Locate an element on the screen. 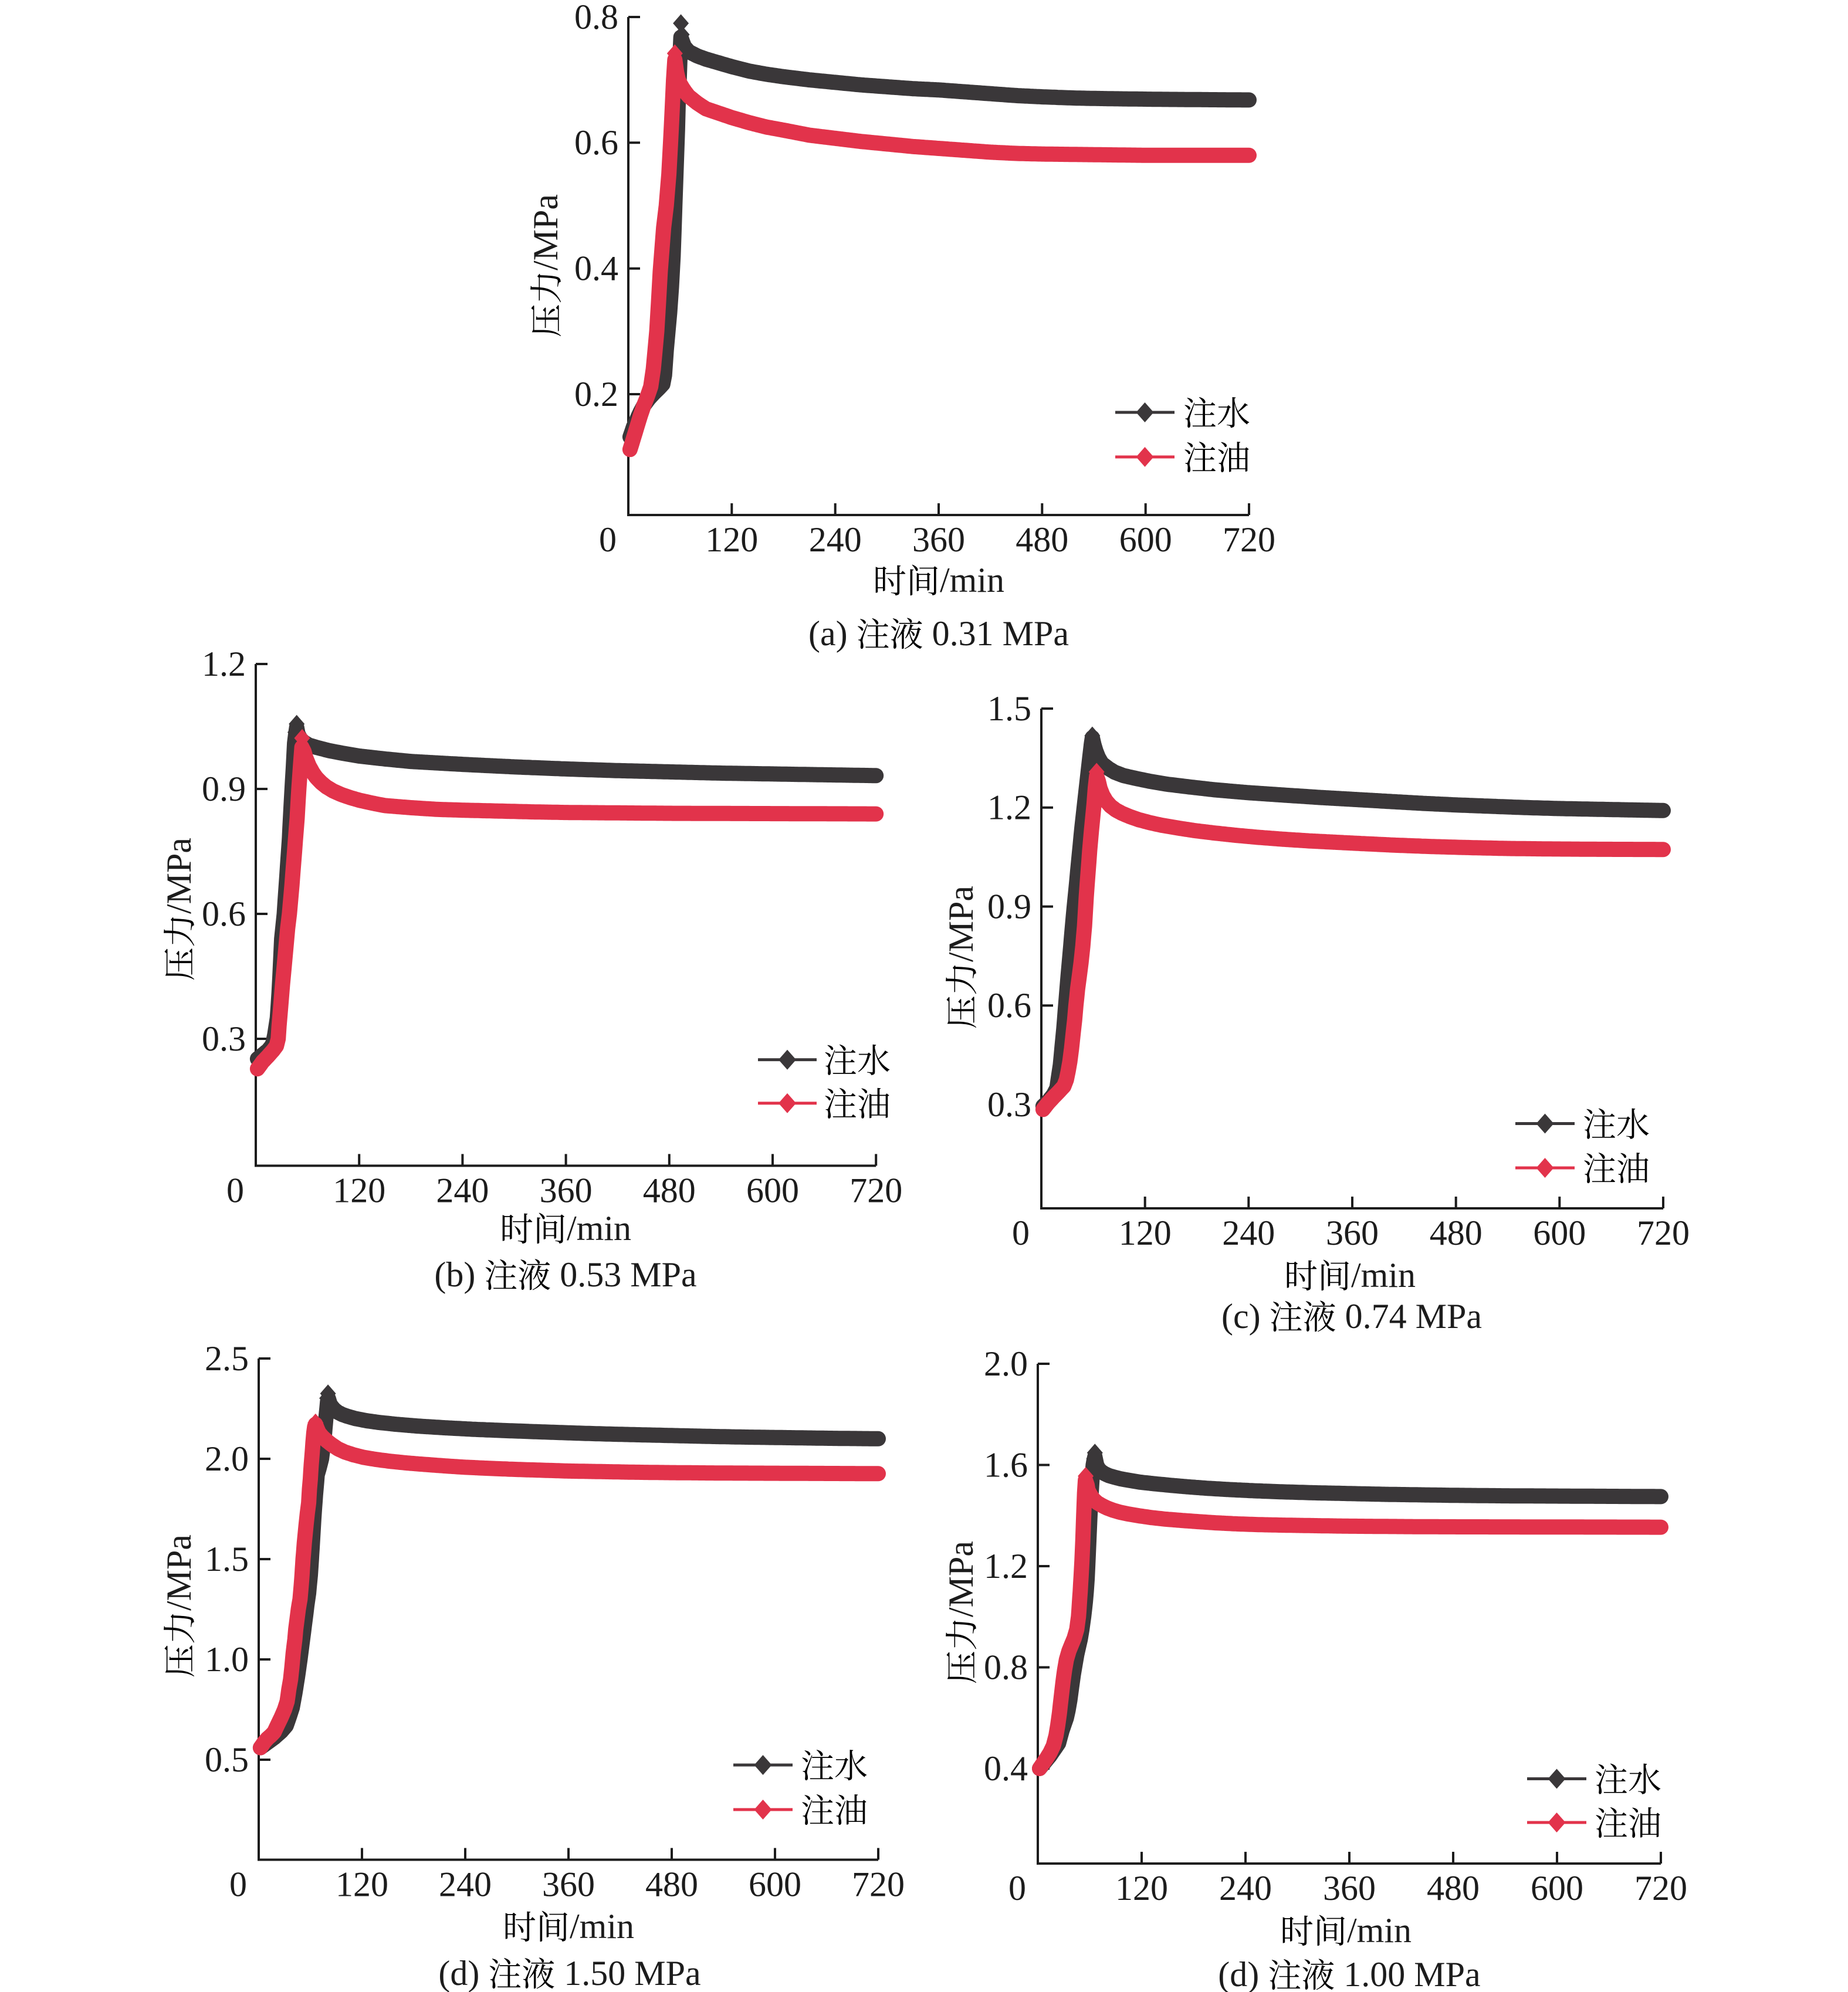 The image size is (1848, 1992). svg-text: 1.00 MPa is located at coordinates (1408, 1973).